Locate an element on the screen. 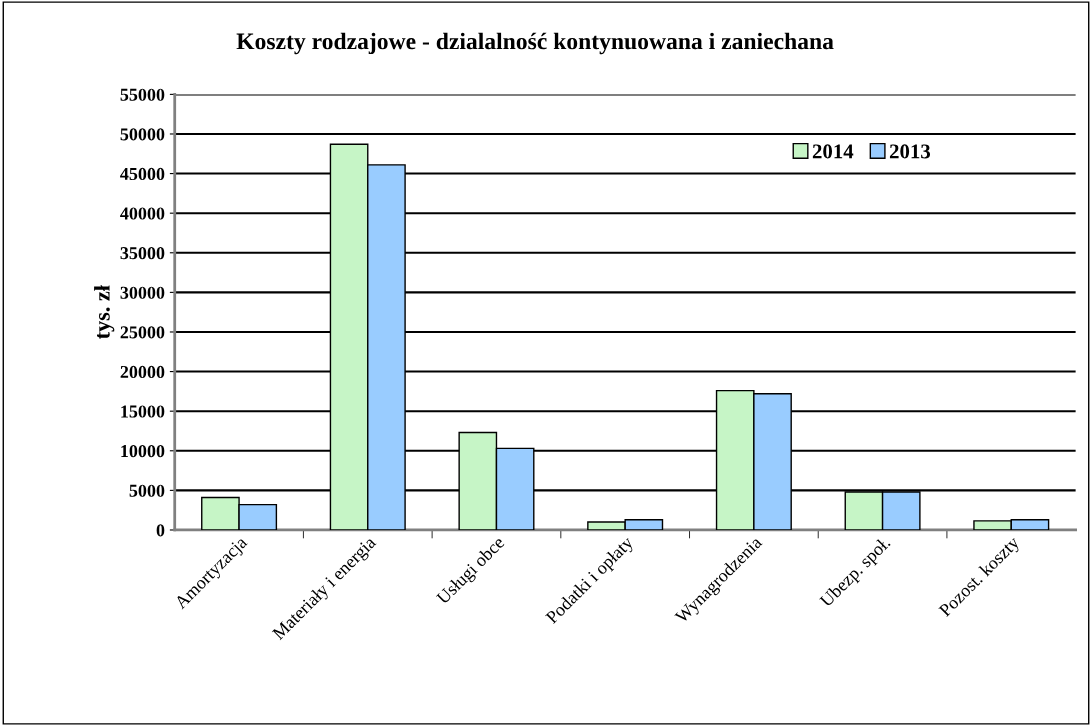 Image resolution: width=1092 pixels, height=726 pixels. y-tick-label: 35000 is located at coordinates (142, 253).